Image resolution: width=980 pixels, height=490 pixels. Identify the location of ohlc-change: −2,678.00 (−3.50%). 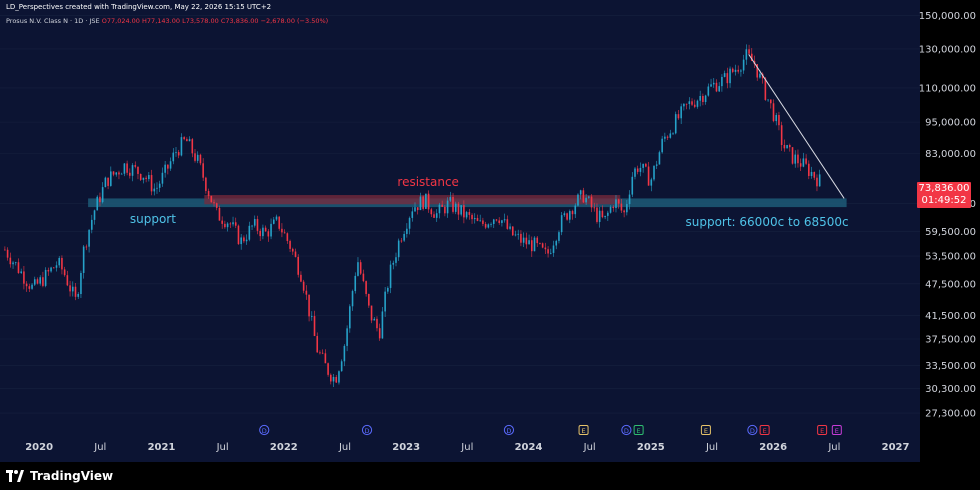
(294, 21).